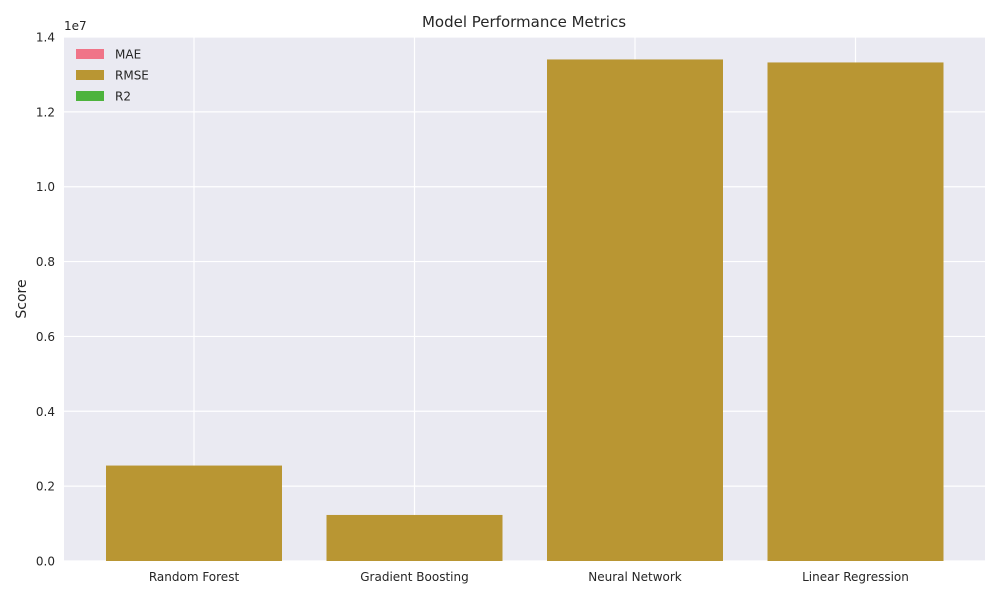 The width and height of the screenshot is (1000, 604). What do you see at coordinates (855, 577) in the screenshot?
I see `x-tick-label: Linear Regression` at bounding box center [855, 577].